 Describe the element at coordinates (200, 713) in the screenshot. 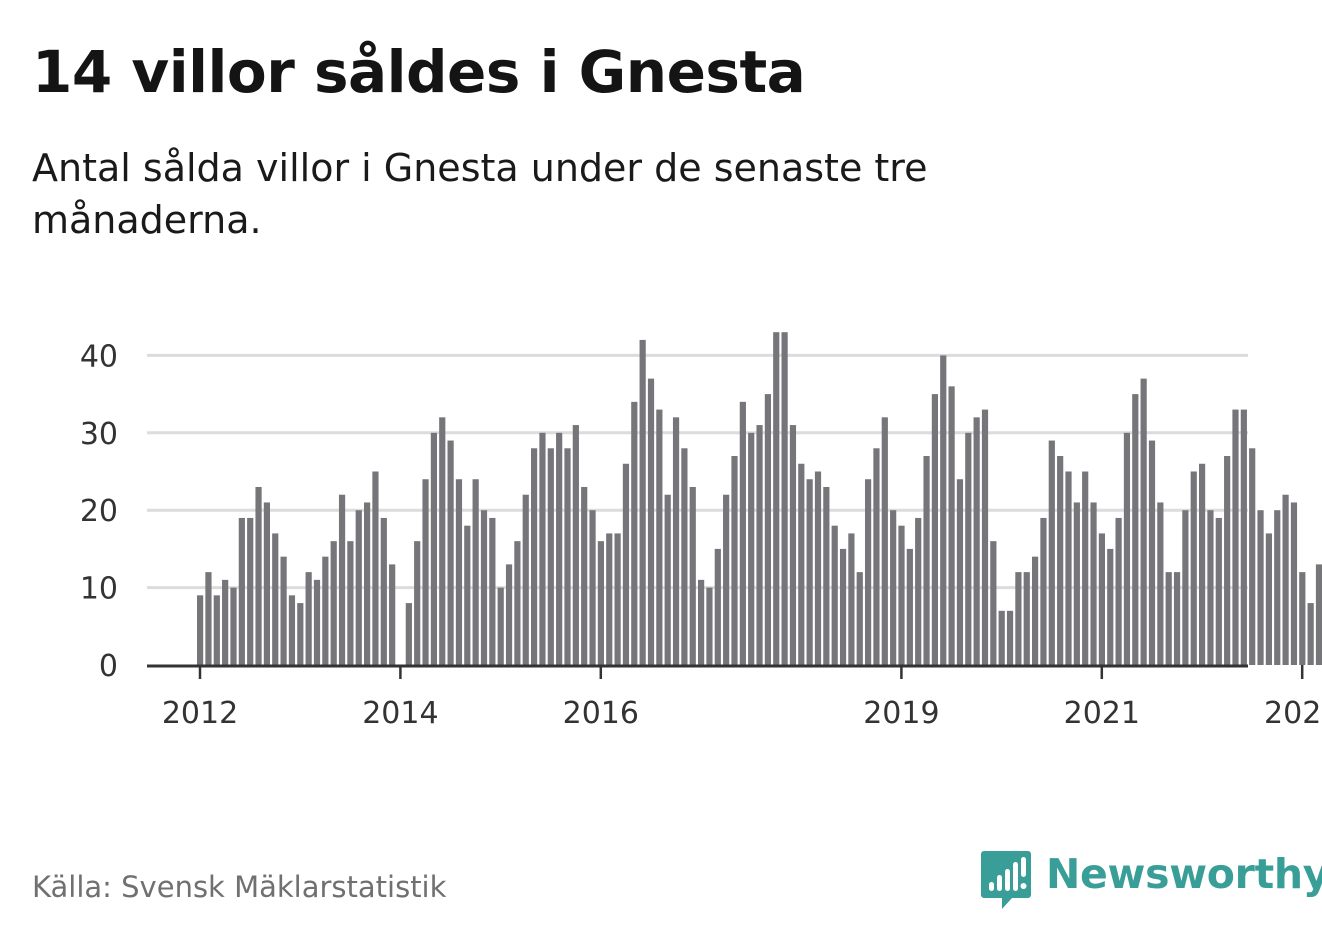

I see `x-tick-label: 2012` at that location.